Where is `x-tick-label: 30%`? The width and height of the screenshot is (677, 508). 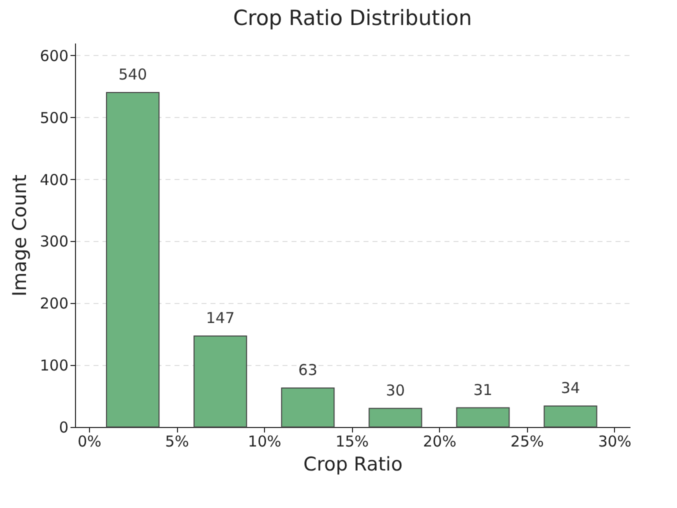
x-tick-label: 30% is located at coordinates (615, 441).